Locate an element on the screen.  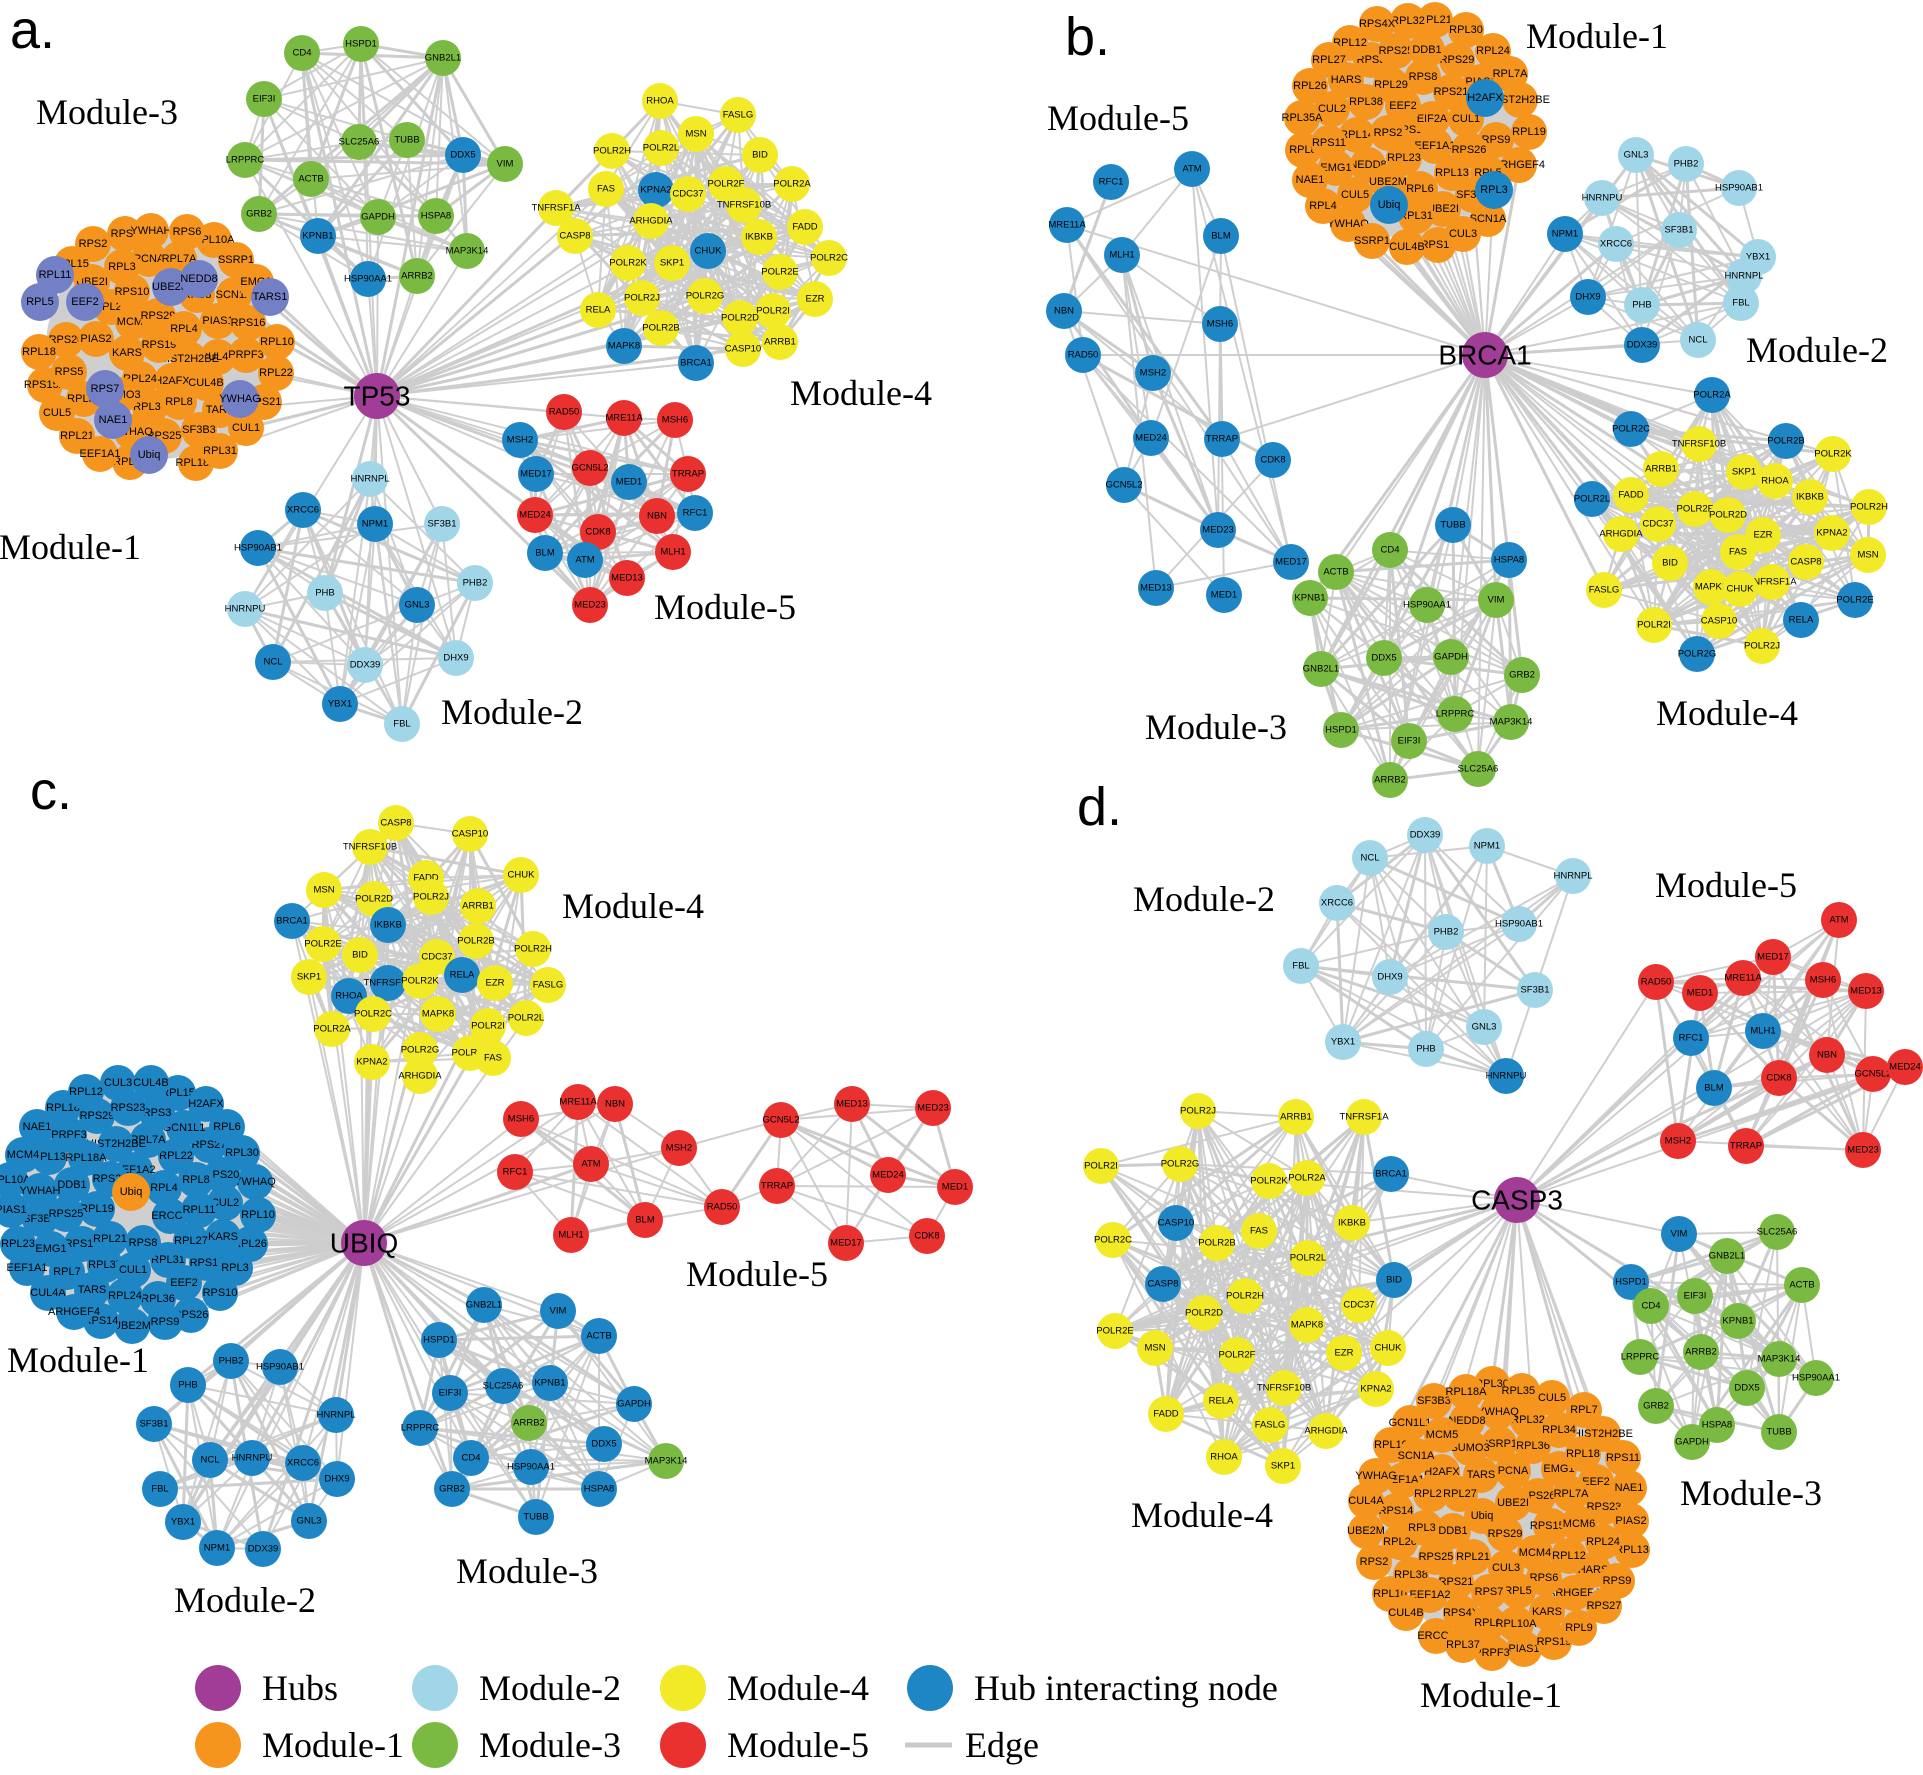
svg-text: a. is located at coordinates (32, 30).